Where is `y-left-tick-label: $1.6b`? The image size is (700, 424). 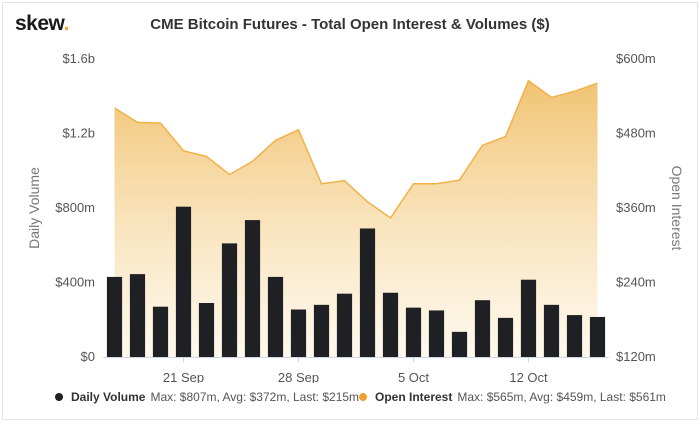
y-left-tick-label: $1.6b is located at coordinates (78, 58).